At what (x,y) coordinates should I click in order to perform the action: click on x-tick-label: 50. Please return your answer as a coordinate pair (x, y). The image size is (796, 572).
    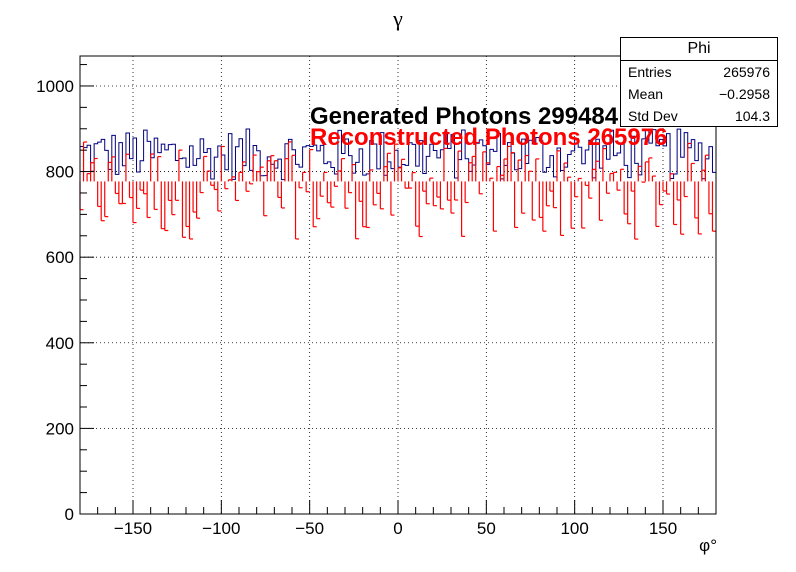
    Looking at the image, I should click on (486, 528).